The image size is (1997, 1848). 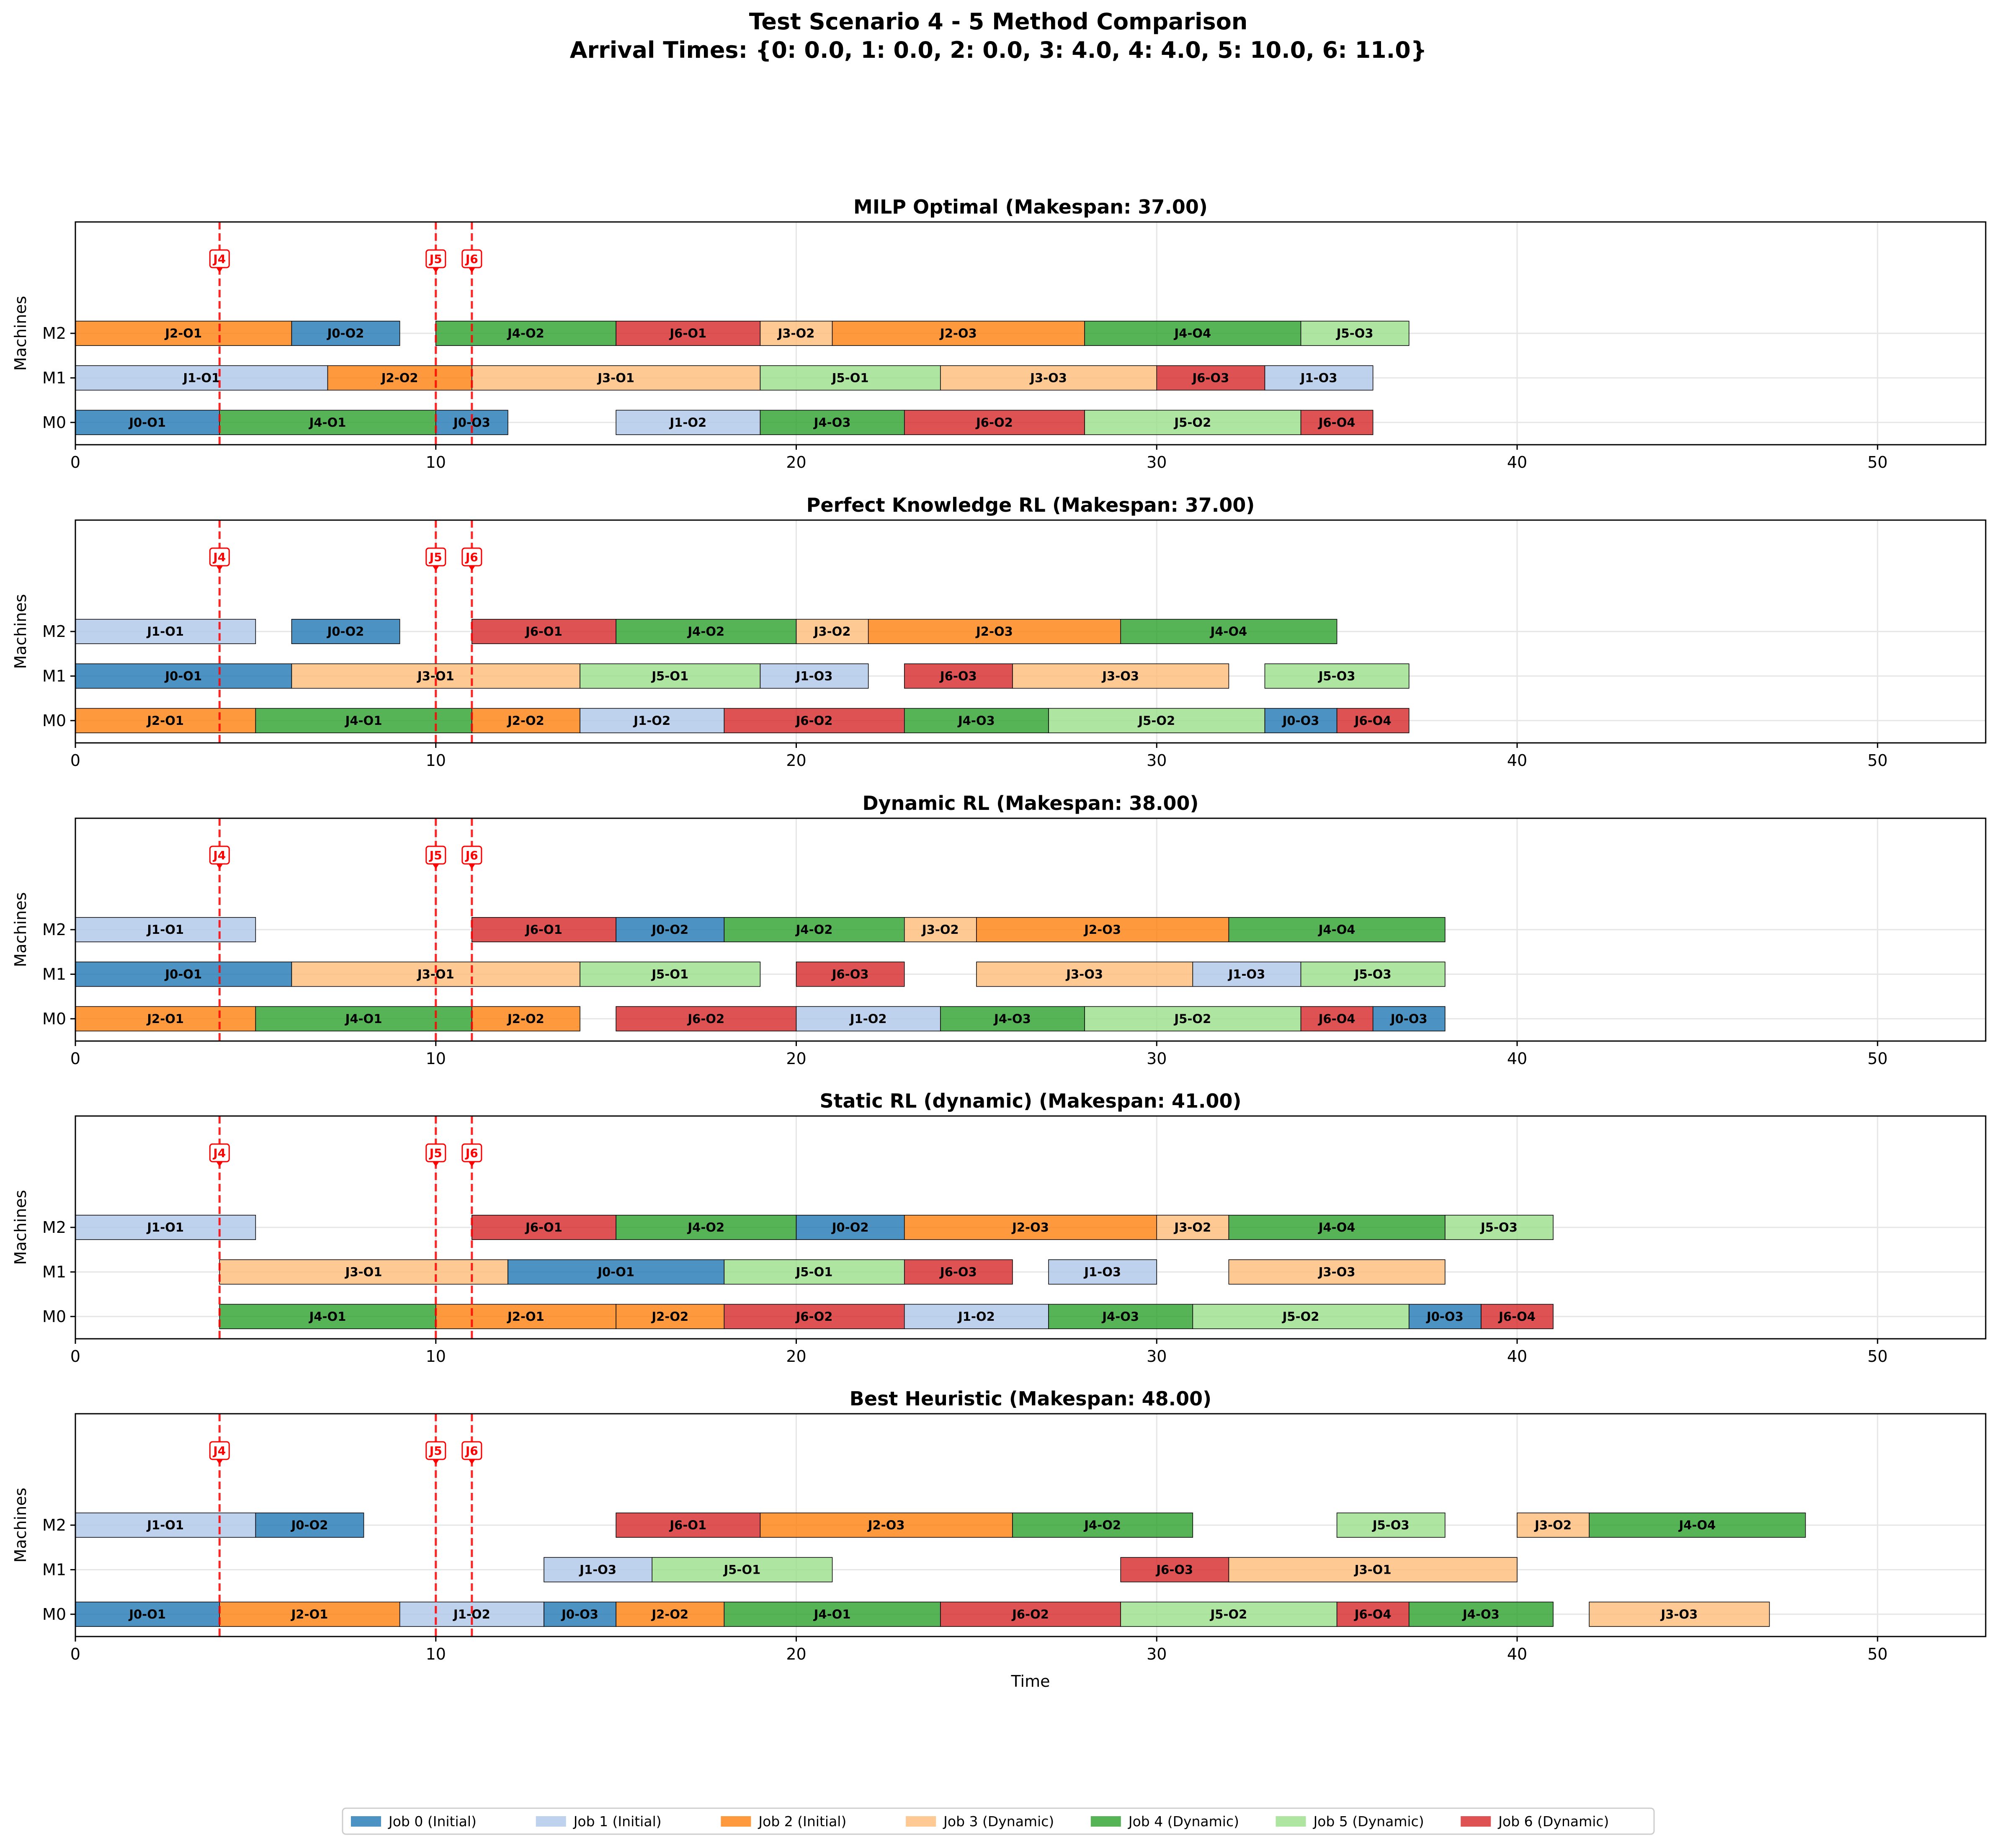 I want to click on task-label: J4-O1, so click(x=363, y=721).